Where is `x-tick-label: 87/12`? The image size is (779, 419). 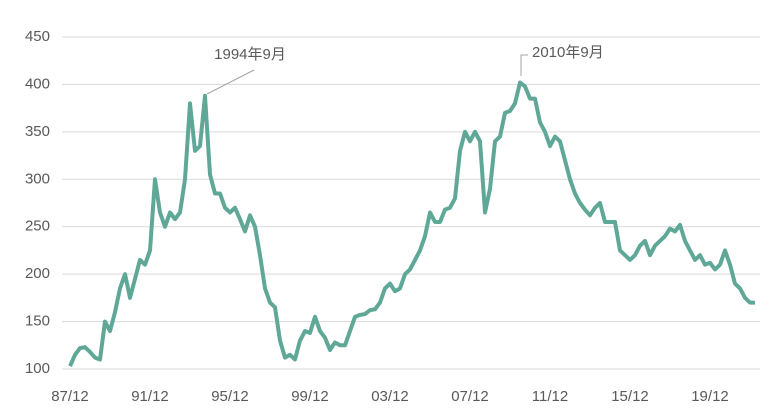 x-tick-label: 87/12 is located at coordinates (70, 396).